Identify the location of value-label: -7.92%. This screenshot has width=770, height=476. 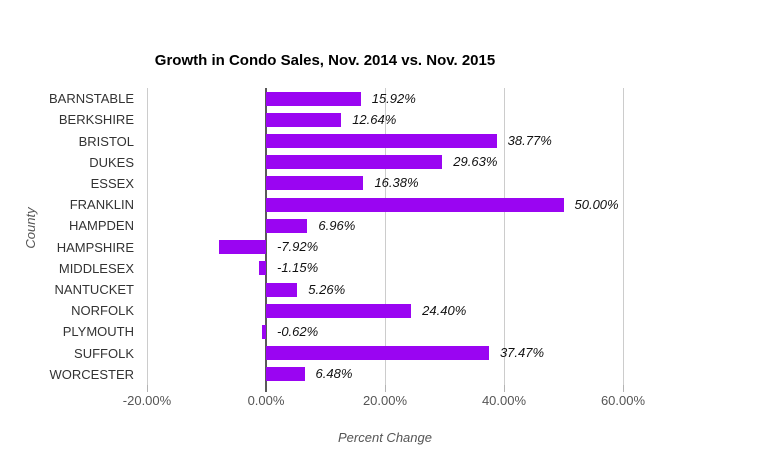
(298, 247).